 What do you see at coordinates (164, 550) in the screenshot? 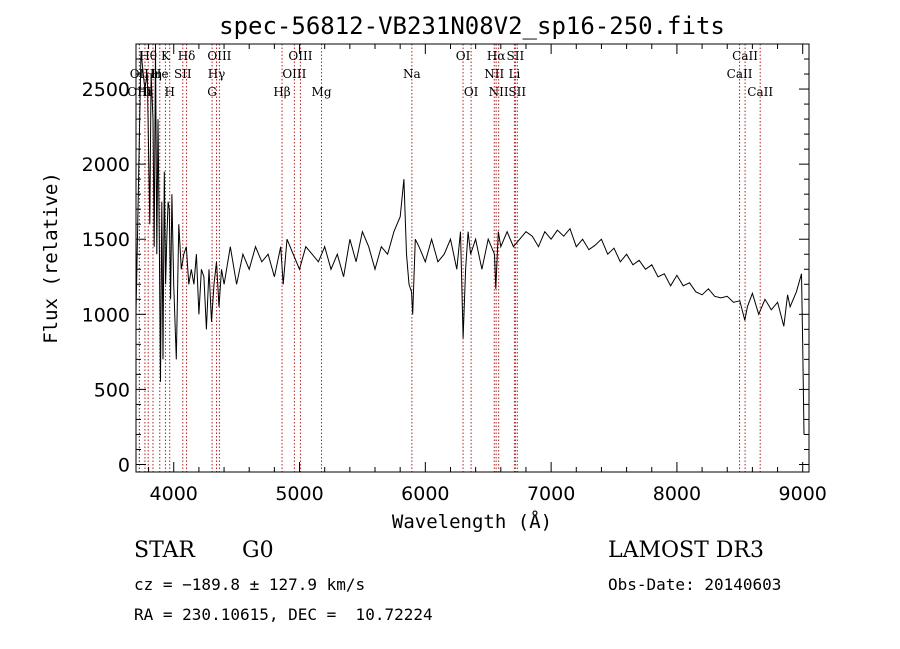
I see `object-class: STAR` at bounding box center [164, 550].